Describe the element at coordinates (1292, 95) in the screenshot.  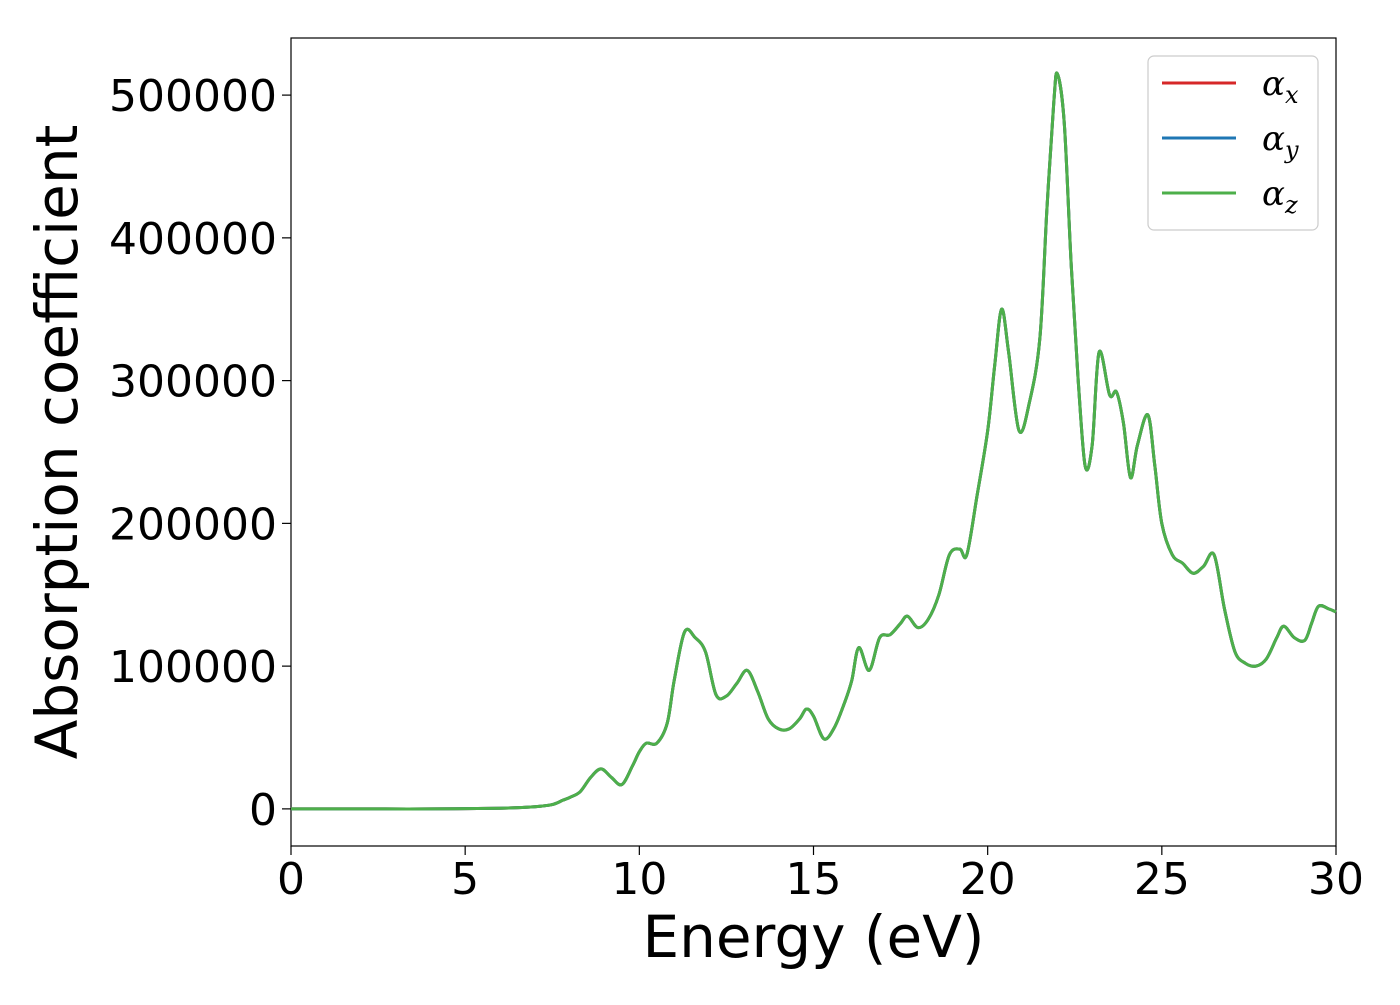
I see `legend-subscript: x` at that location.